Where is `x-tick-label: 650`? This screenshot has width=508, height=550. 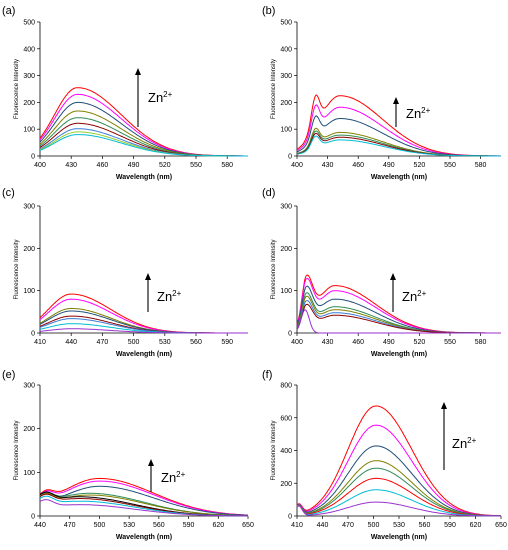
x-tick-label: 650 is located at coordinates (248, 525).